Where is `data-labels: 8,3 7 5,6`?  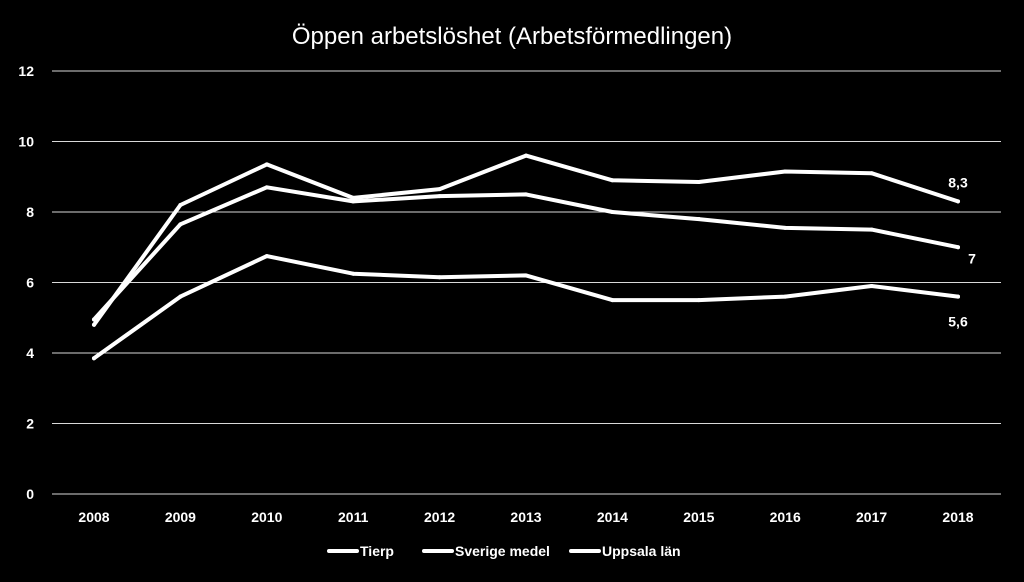 data-labels: 8,3 7 5,6 is located at coordinates (962, 251).